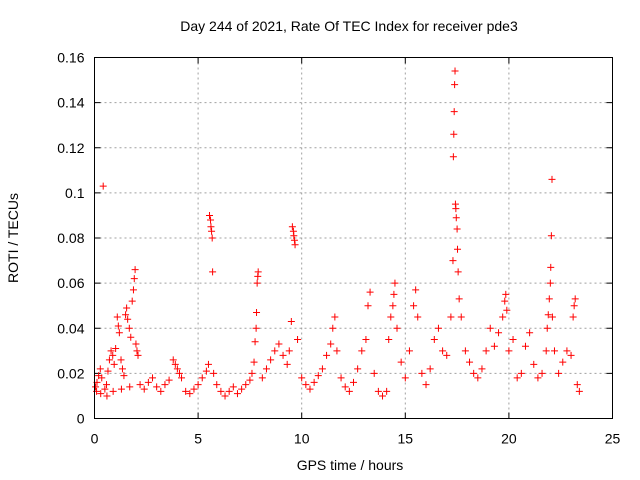 The width and height of the screenshot is (640, 480). What do you see at coordinates (509, 439) in the screenshot?
I see `x-tick-label: 20` at bounding box center [509, 439].